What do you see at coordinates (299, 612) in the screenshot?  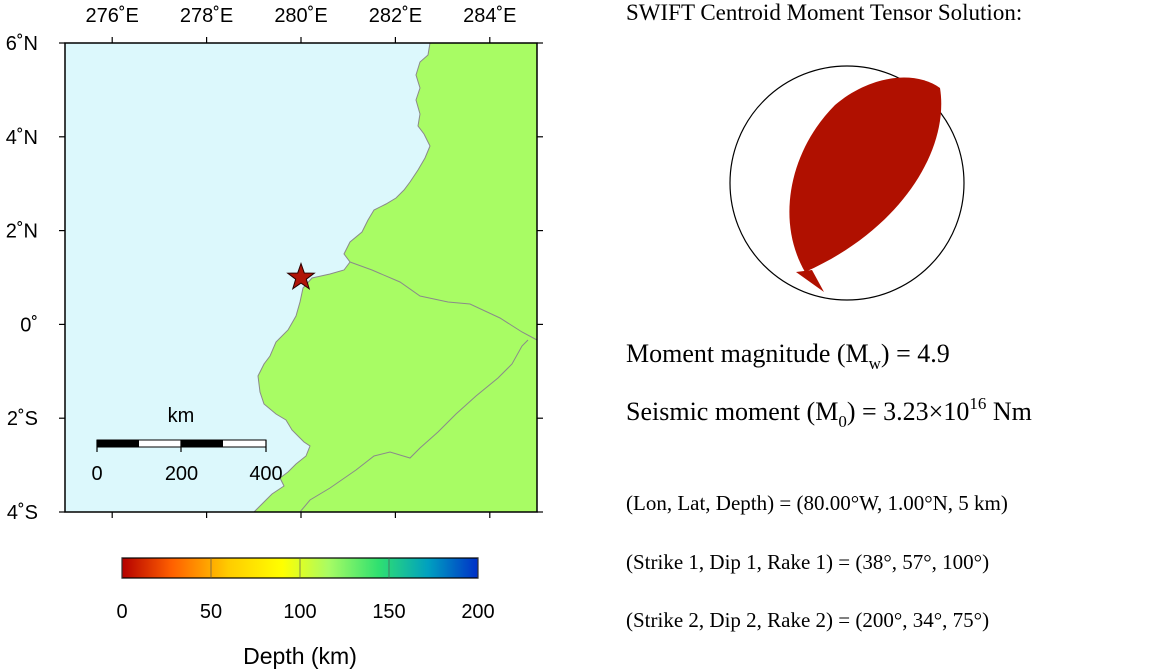 I see `colorbar-label: 100` at bounding box center [299, 612].